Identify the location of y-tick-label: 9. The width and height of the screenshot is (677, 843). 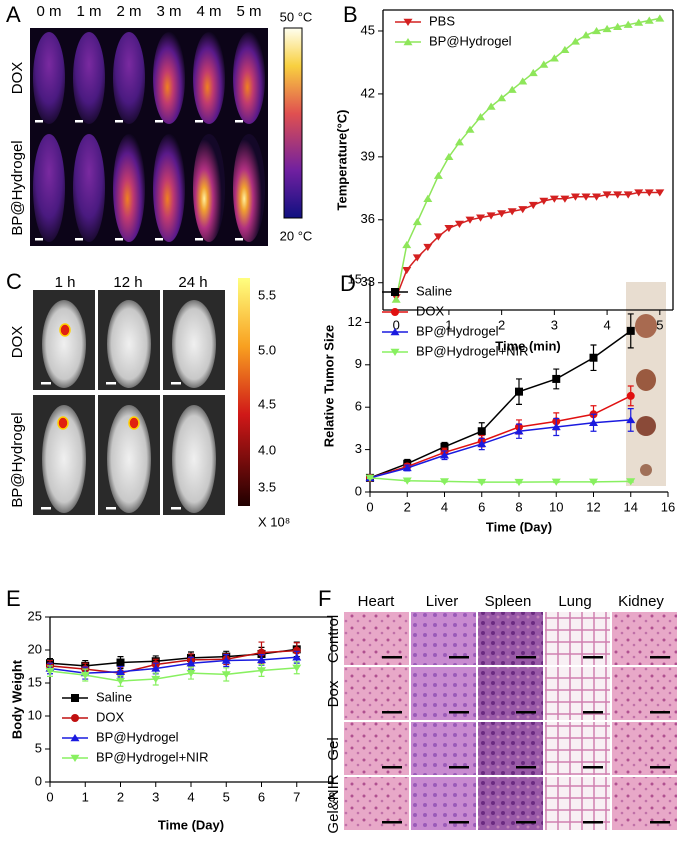
(358, 363).